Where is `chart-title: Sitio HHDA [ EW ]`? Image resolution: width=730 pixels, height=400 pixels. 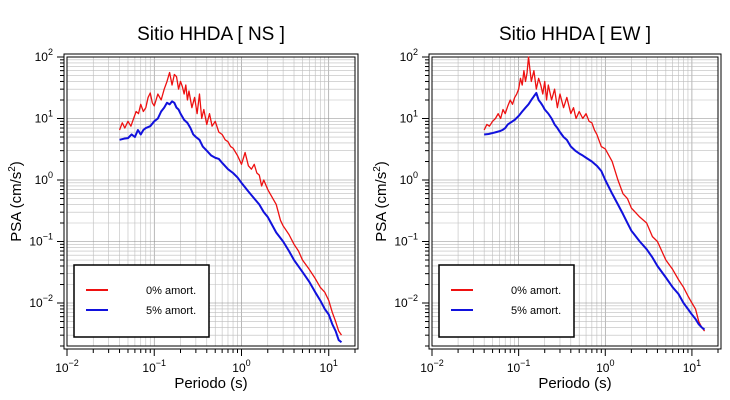 chart-title: Sitio HHDA [ EW ] is located at coordinates (575, 34).